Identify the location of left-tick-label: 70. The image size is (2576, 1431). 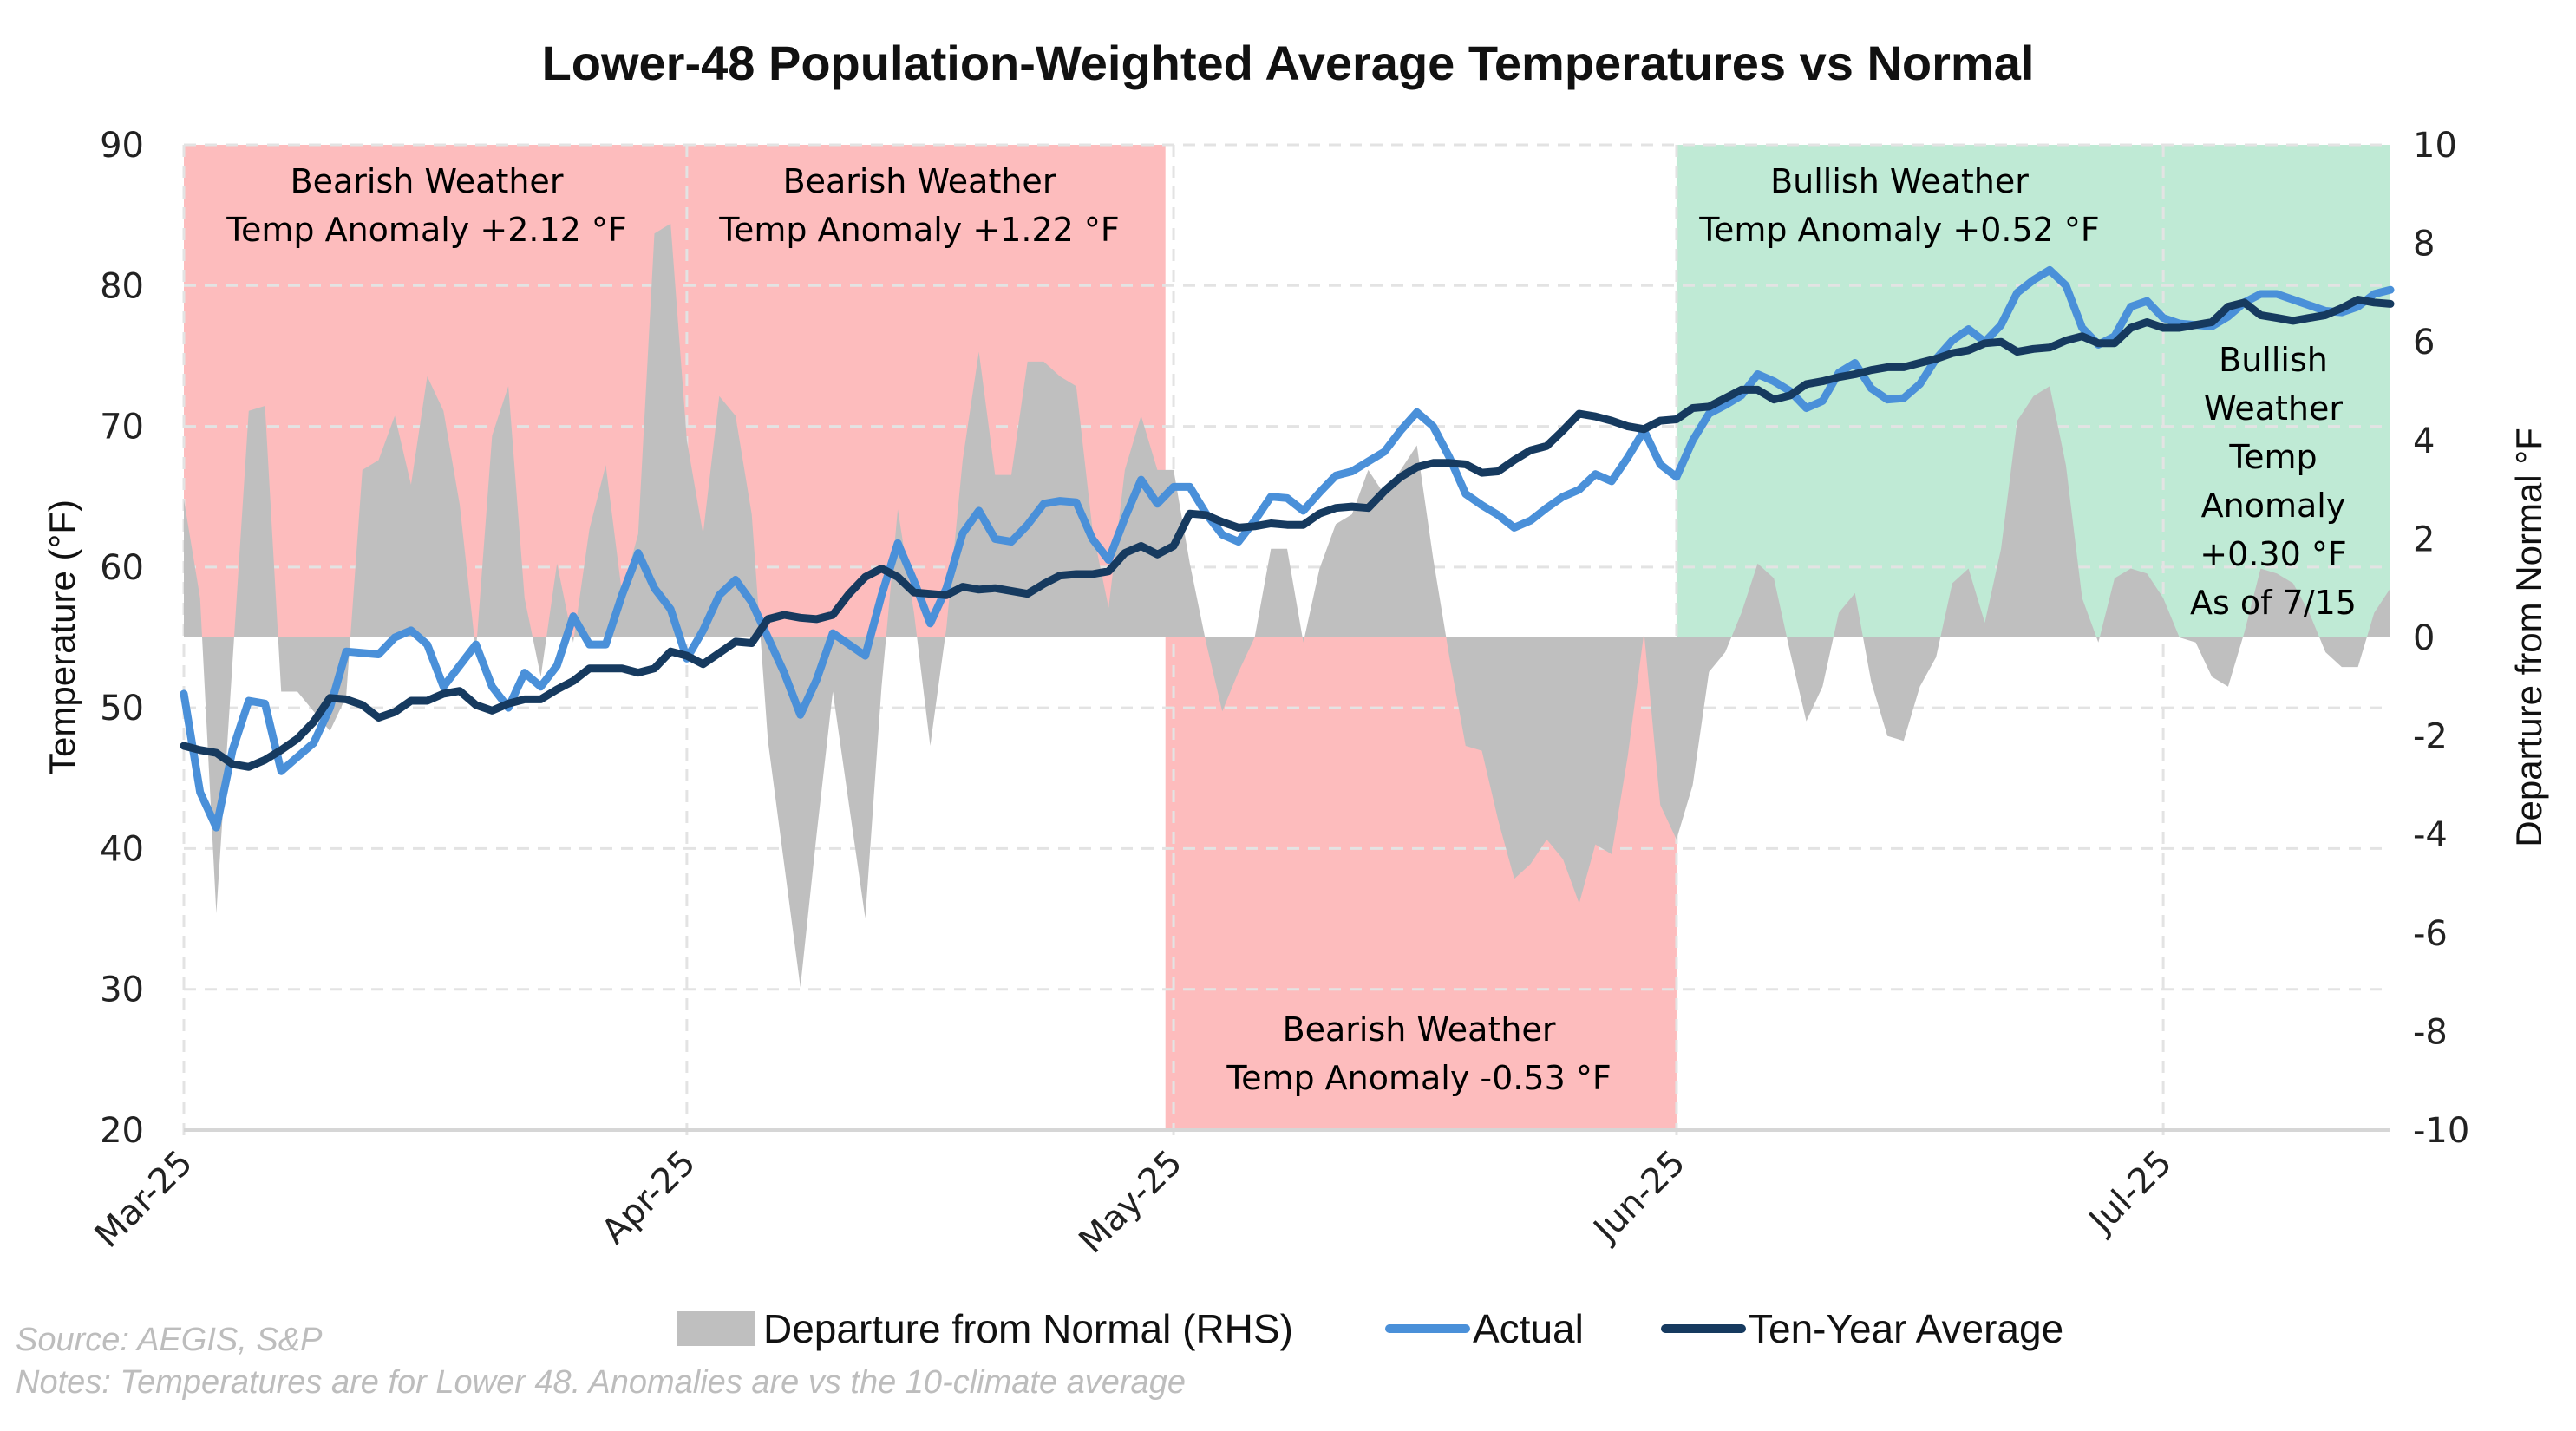
(122, 428).